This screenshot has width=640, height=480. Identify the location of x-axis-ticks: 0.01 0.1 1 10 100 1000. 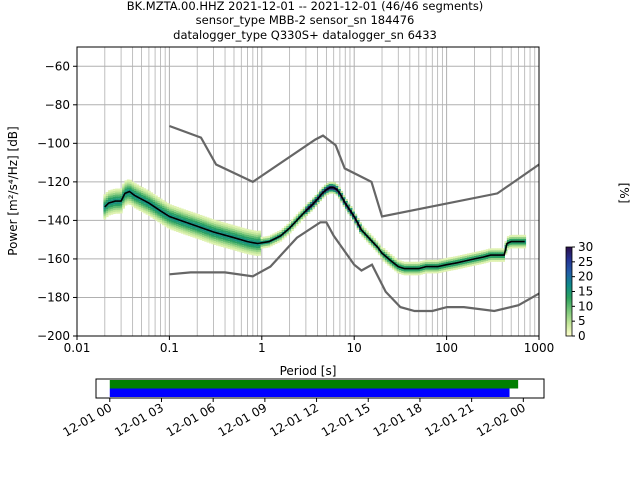
(309, 345).